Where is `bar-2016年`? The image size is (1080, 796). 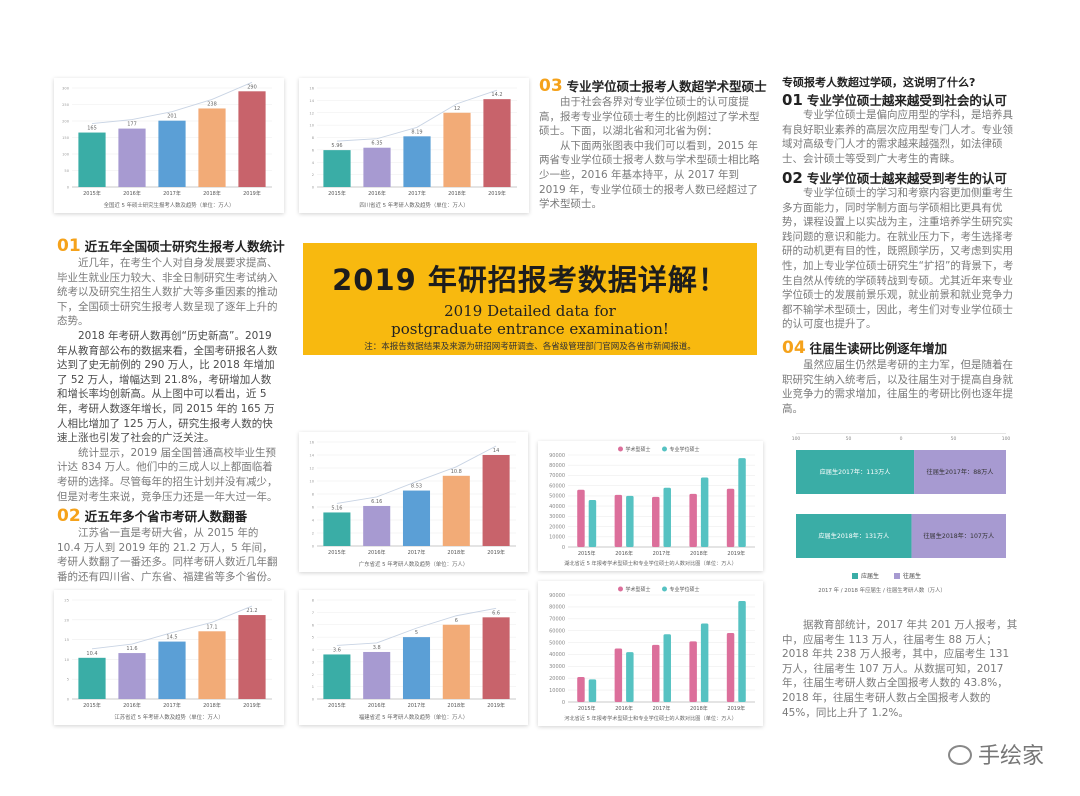
bar-2016年 is located at coordinates (132, 157).